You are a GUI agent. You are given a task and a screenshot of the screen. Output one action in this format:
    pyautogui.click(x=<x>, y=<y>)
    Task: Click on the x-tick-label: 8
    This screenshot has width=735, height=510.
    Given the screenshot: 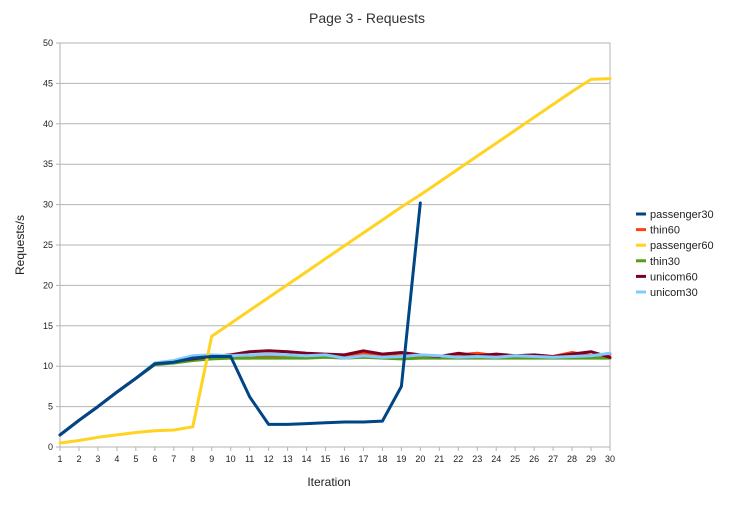 What is the action you would take?
    pyautogui.click(x=192, y=459)
    